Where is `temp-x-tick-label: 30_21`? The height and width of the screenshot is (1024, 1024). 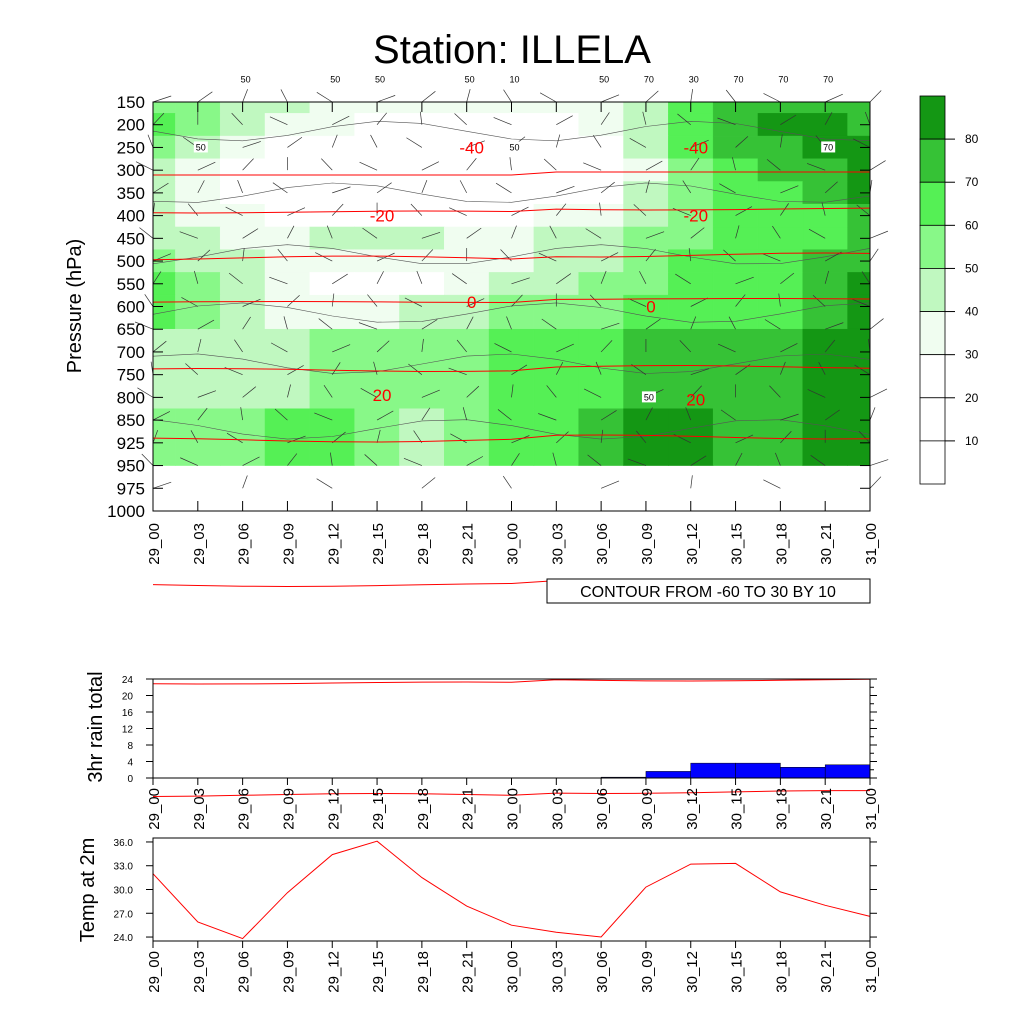
temp-x-tick-label: 30_21 is located at coordinates (826, 972).